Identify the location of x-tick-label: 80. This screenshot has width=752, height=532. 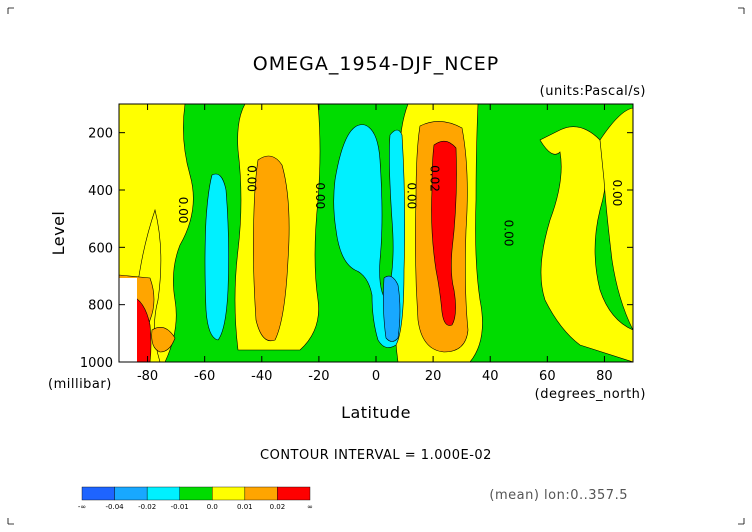
(604, 376).